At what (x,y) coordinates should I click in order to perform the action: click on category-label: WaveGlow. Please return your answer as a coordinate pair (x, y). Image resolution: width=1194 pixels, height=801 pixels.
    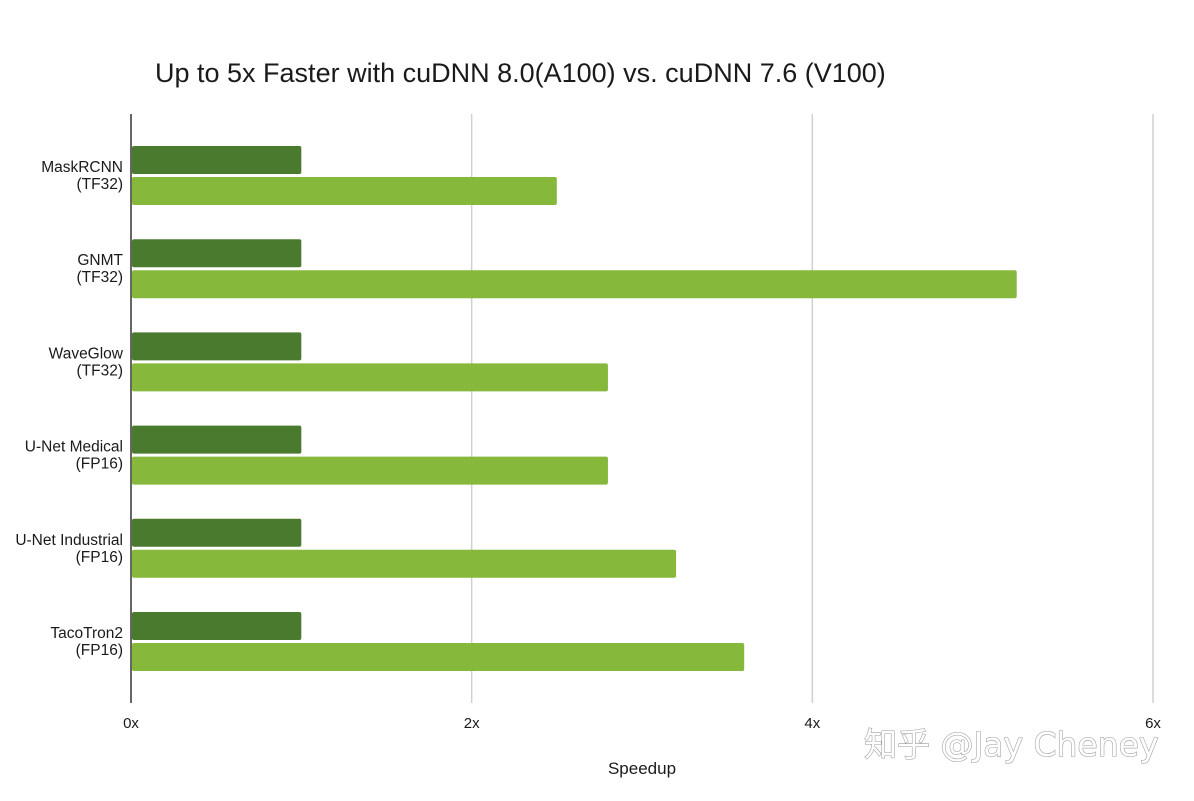
    Looking at the image, I should click on (86, 353).